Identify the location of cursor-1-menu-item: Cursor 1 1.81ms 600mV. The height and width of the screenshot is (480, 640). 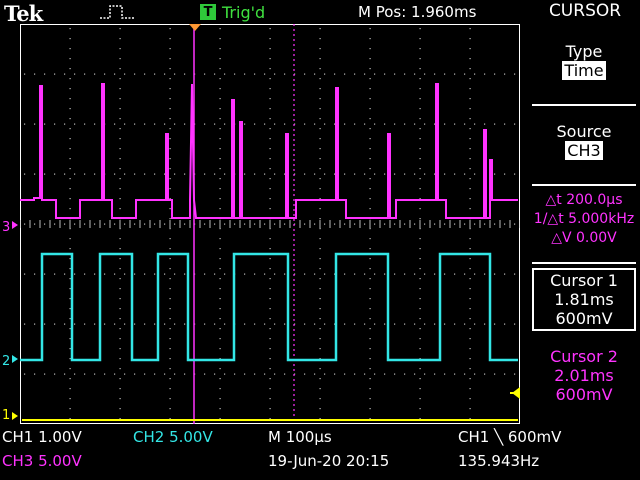
(584, 299).